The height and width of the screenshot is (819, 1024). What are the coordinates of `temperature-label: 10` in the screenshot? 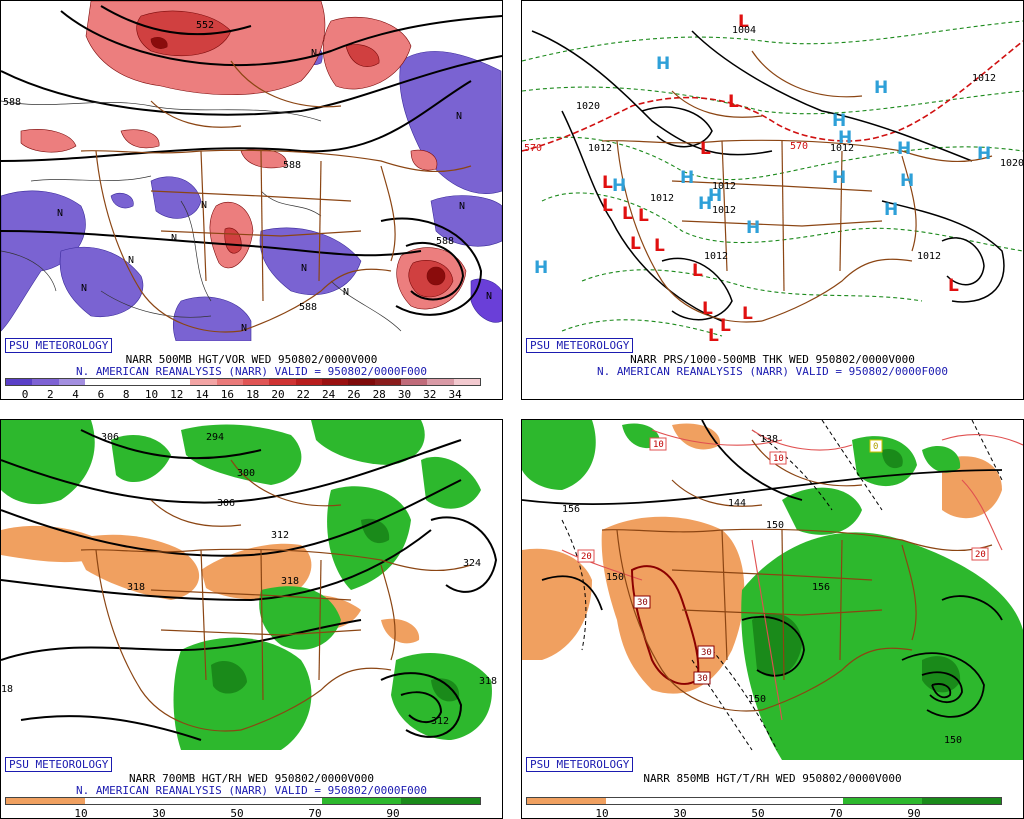 It's located at (658, 445).